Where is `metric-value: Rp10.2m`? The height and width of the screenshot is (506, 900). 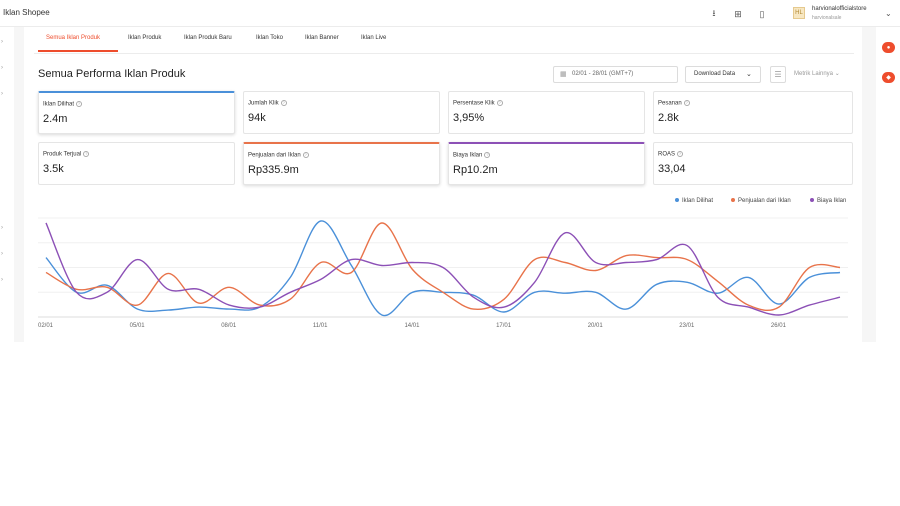 metric-value: Rp10.2m is located at coordinates (475, 170).